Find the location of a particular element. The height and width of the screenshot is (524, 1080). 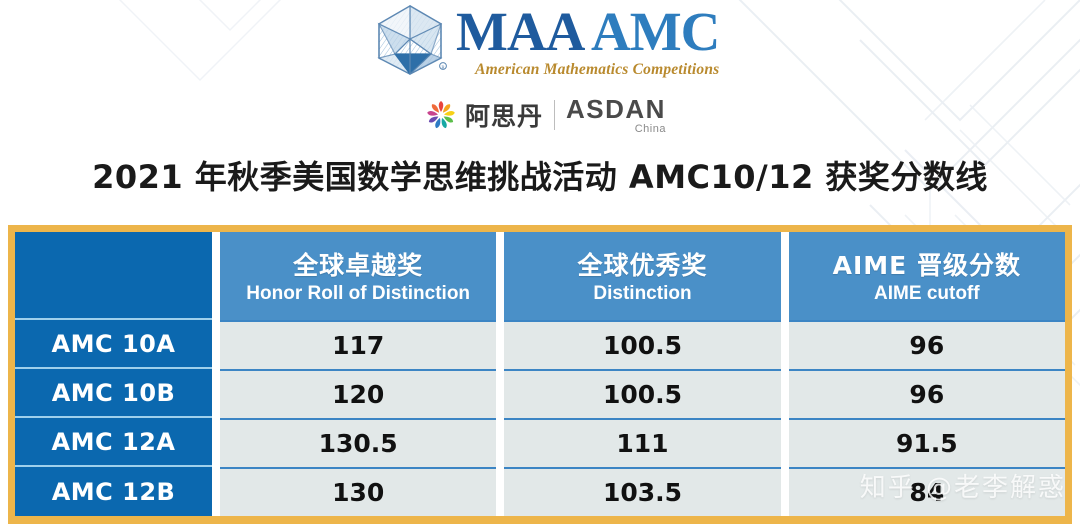

header-cell-aime-cutoff: AIME 晋级分数 AIME cutoff is located at coordinates (926, 276).